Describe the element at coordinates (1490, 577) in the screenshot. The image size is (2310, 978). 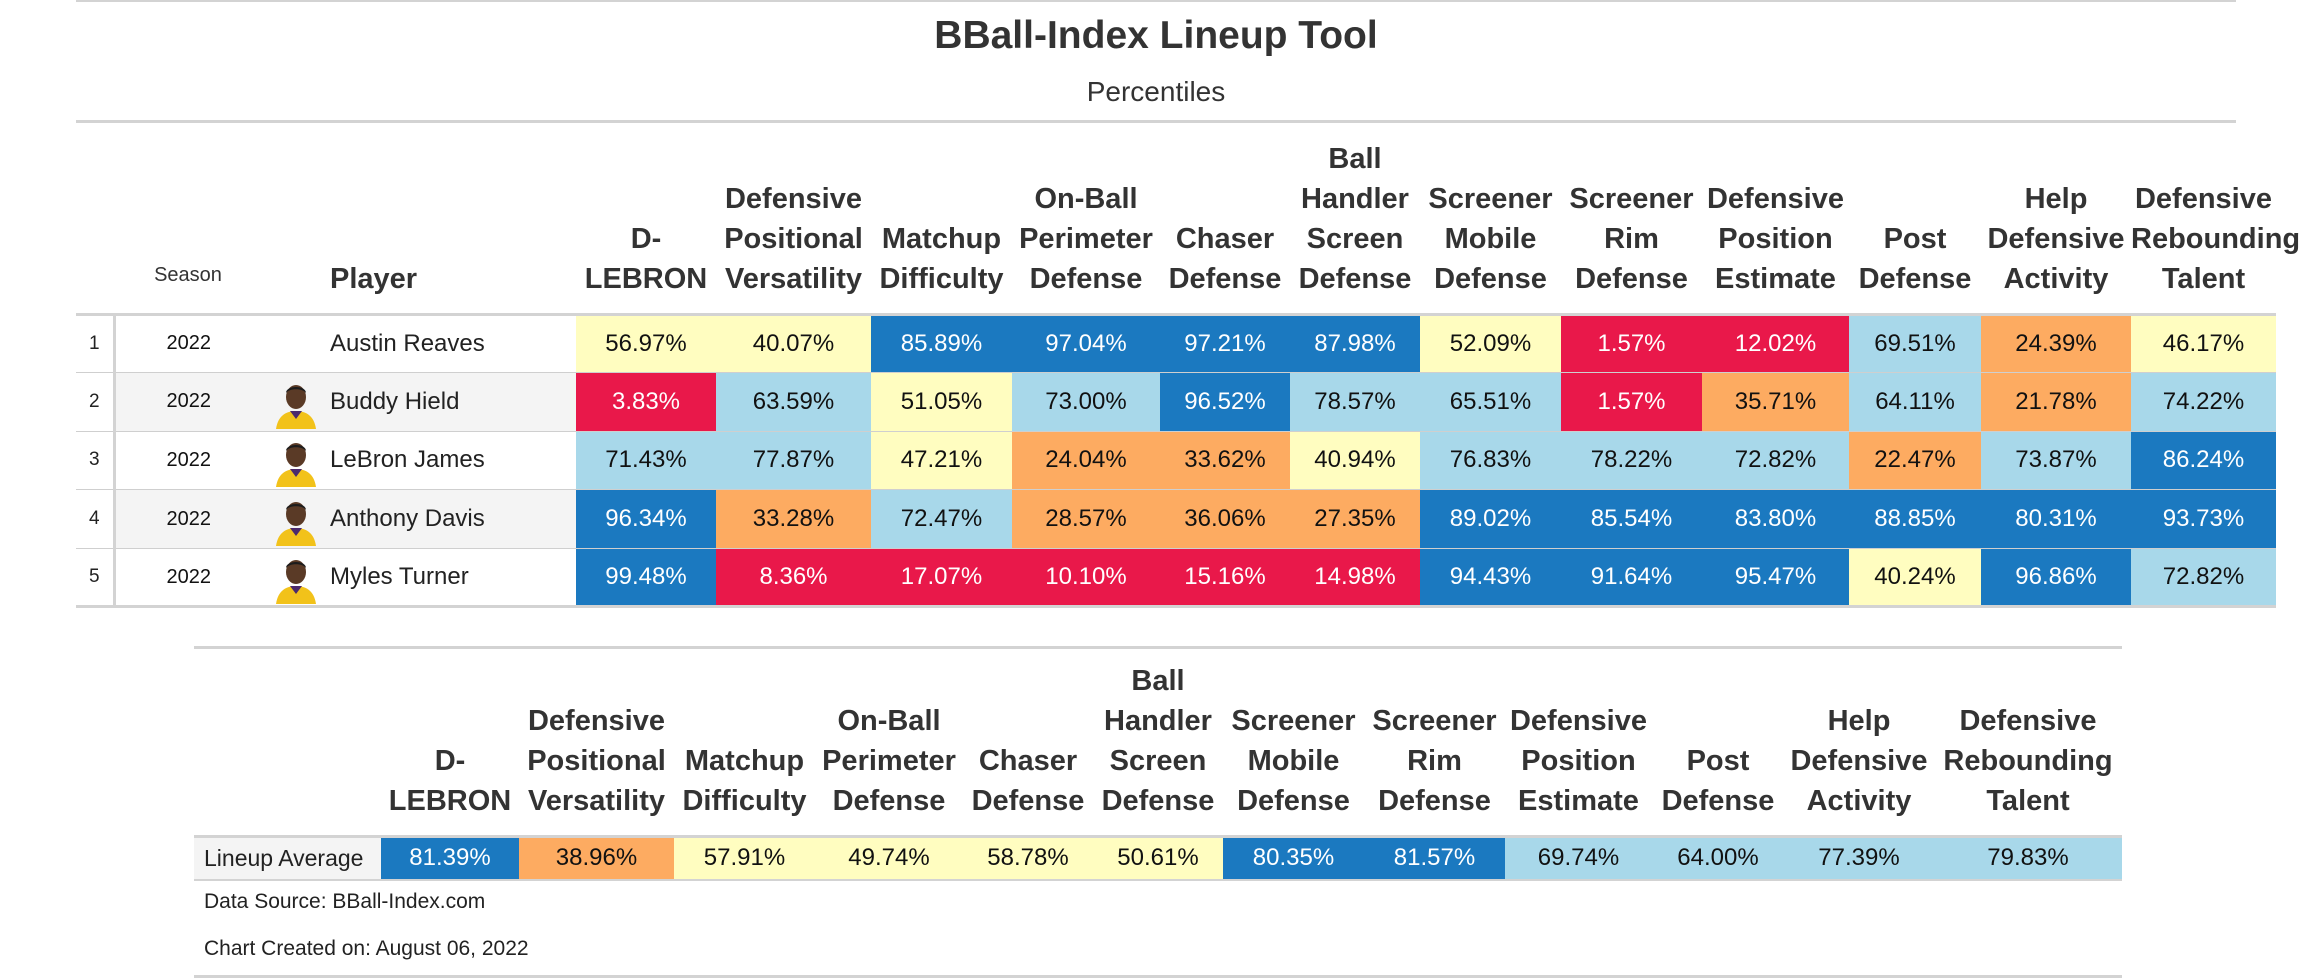
I see `percentile-cell: 94.43%` at that location.